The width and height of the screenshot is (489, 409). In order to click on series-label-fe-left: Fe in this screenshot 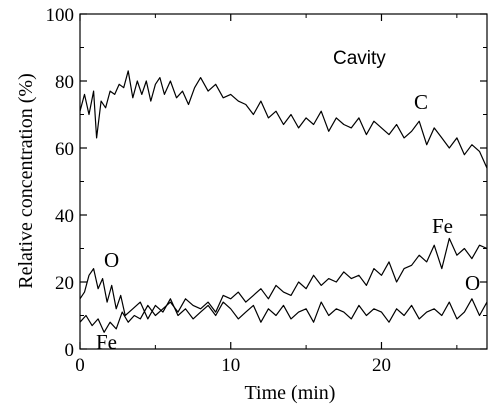, I will do `click(106, 342)`.